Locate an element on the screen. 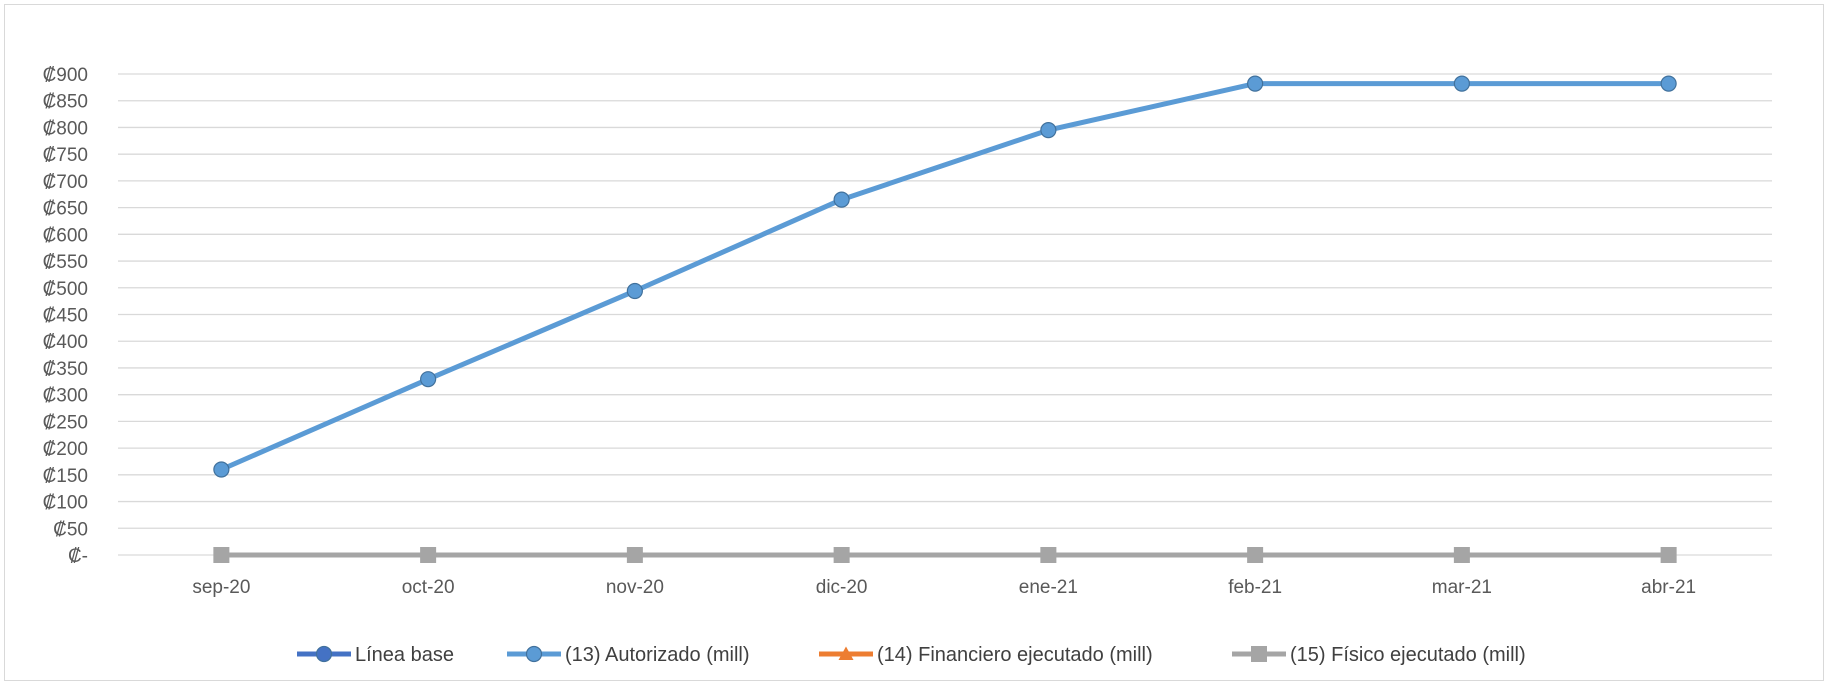 This screenshot has width=1828, height=685. legend-item: (15) Físico ejecutado (mill) is located at coordinates (1379, 655).